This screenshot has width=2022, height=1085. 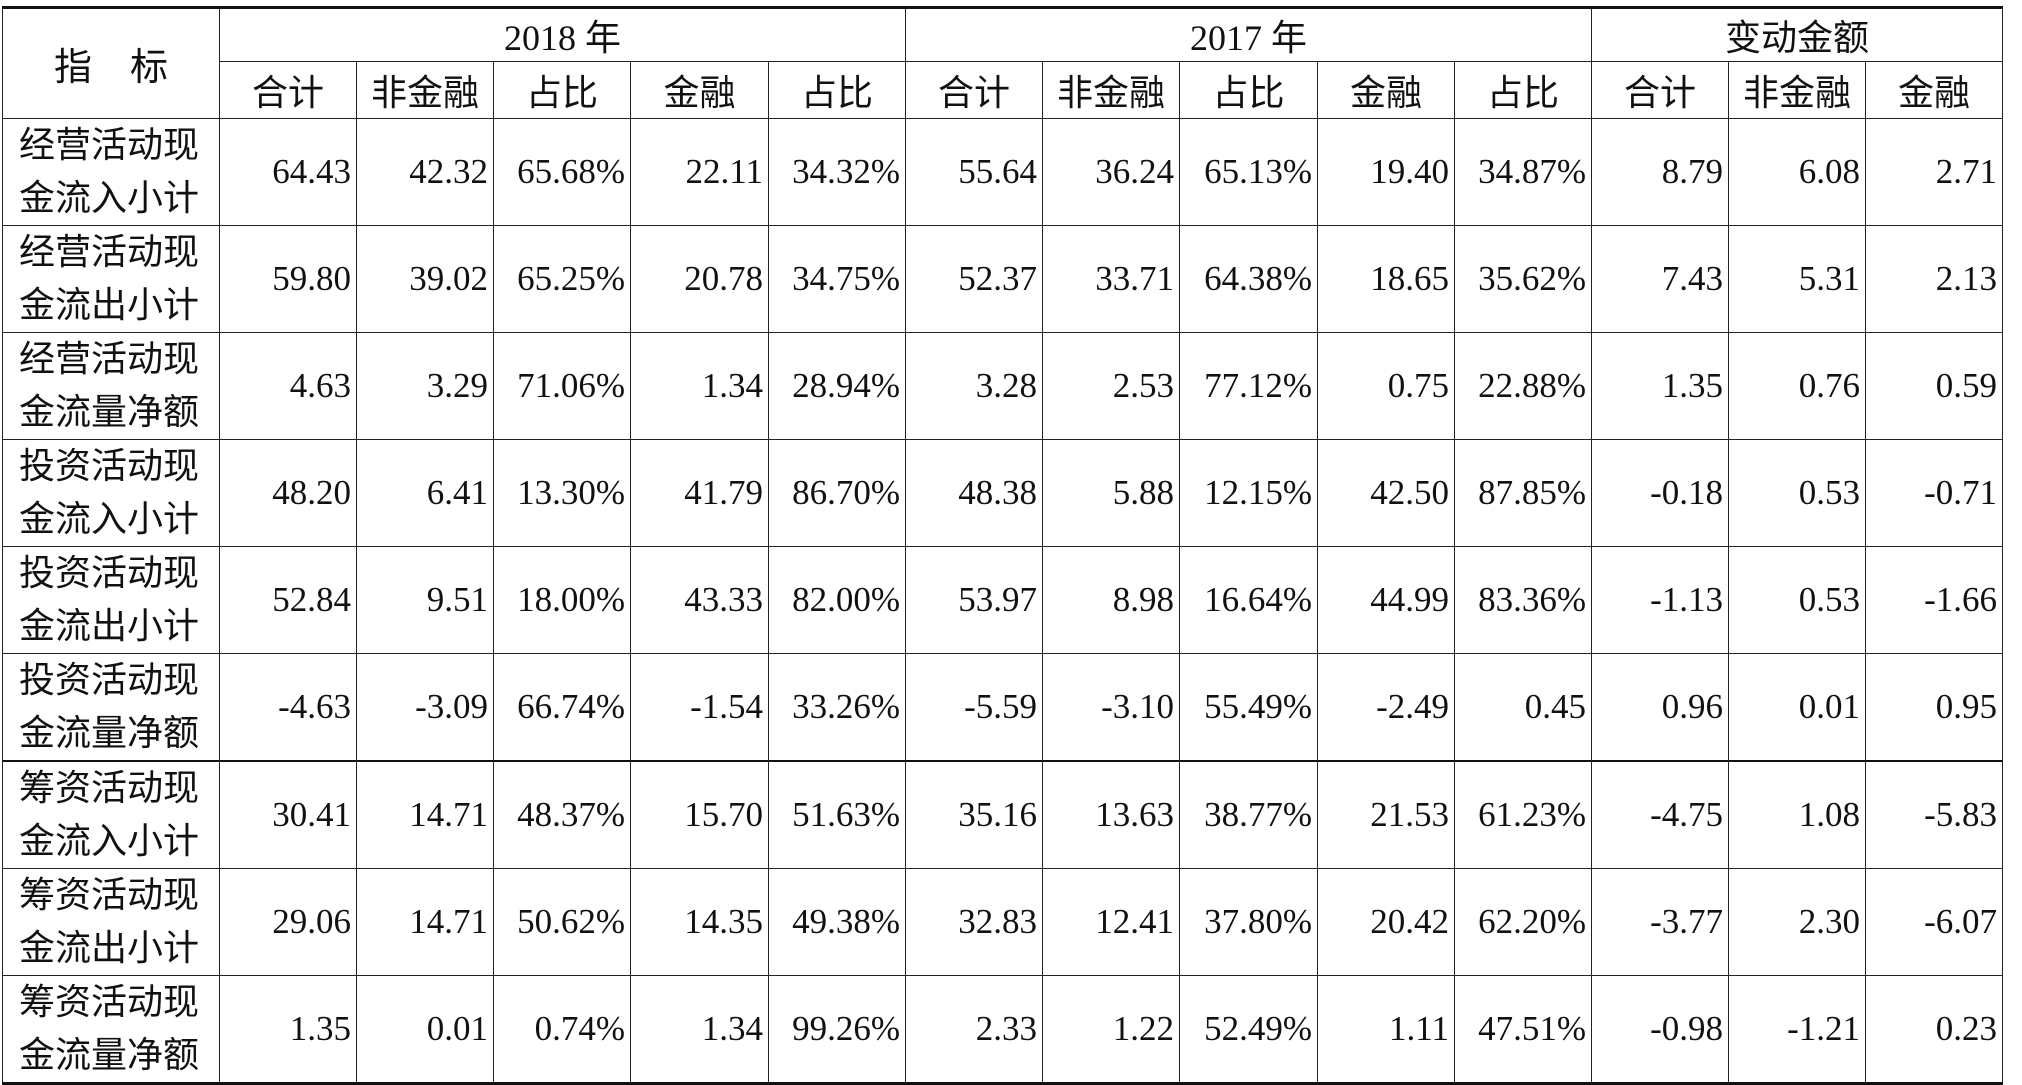 I want to click on table-cell: 64.38%, so click(x=1248, y=279).